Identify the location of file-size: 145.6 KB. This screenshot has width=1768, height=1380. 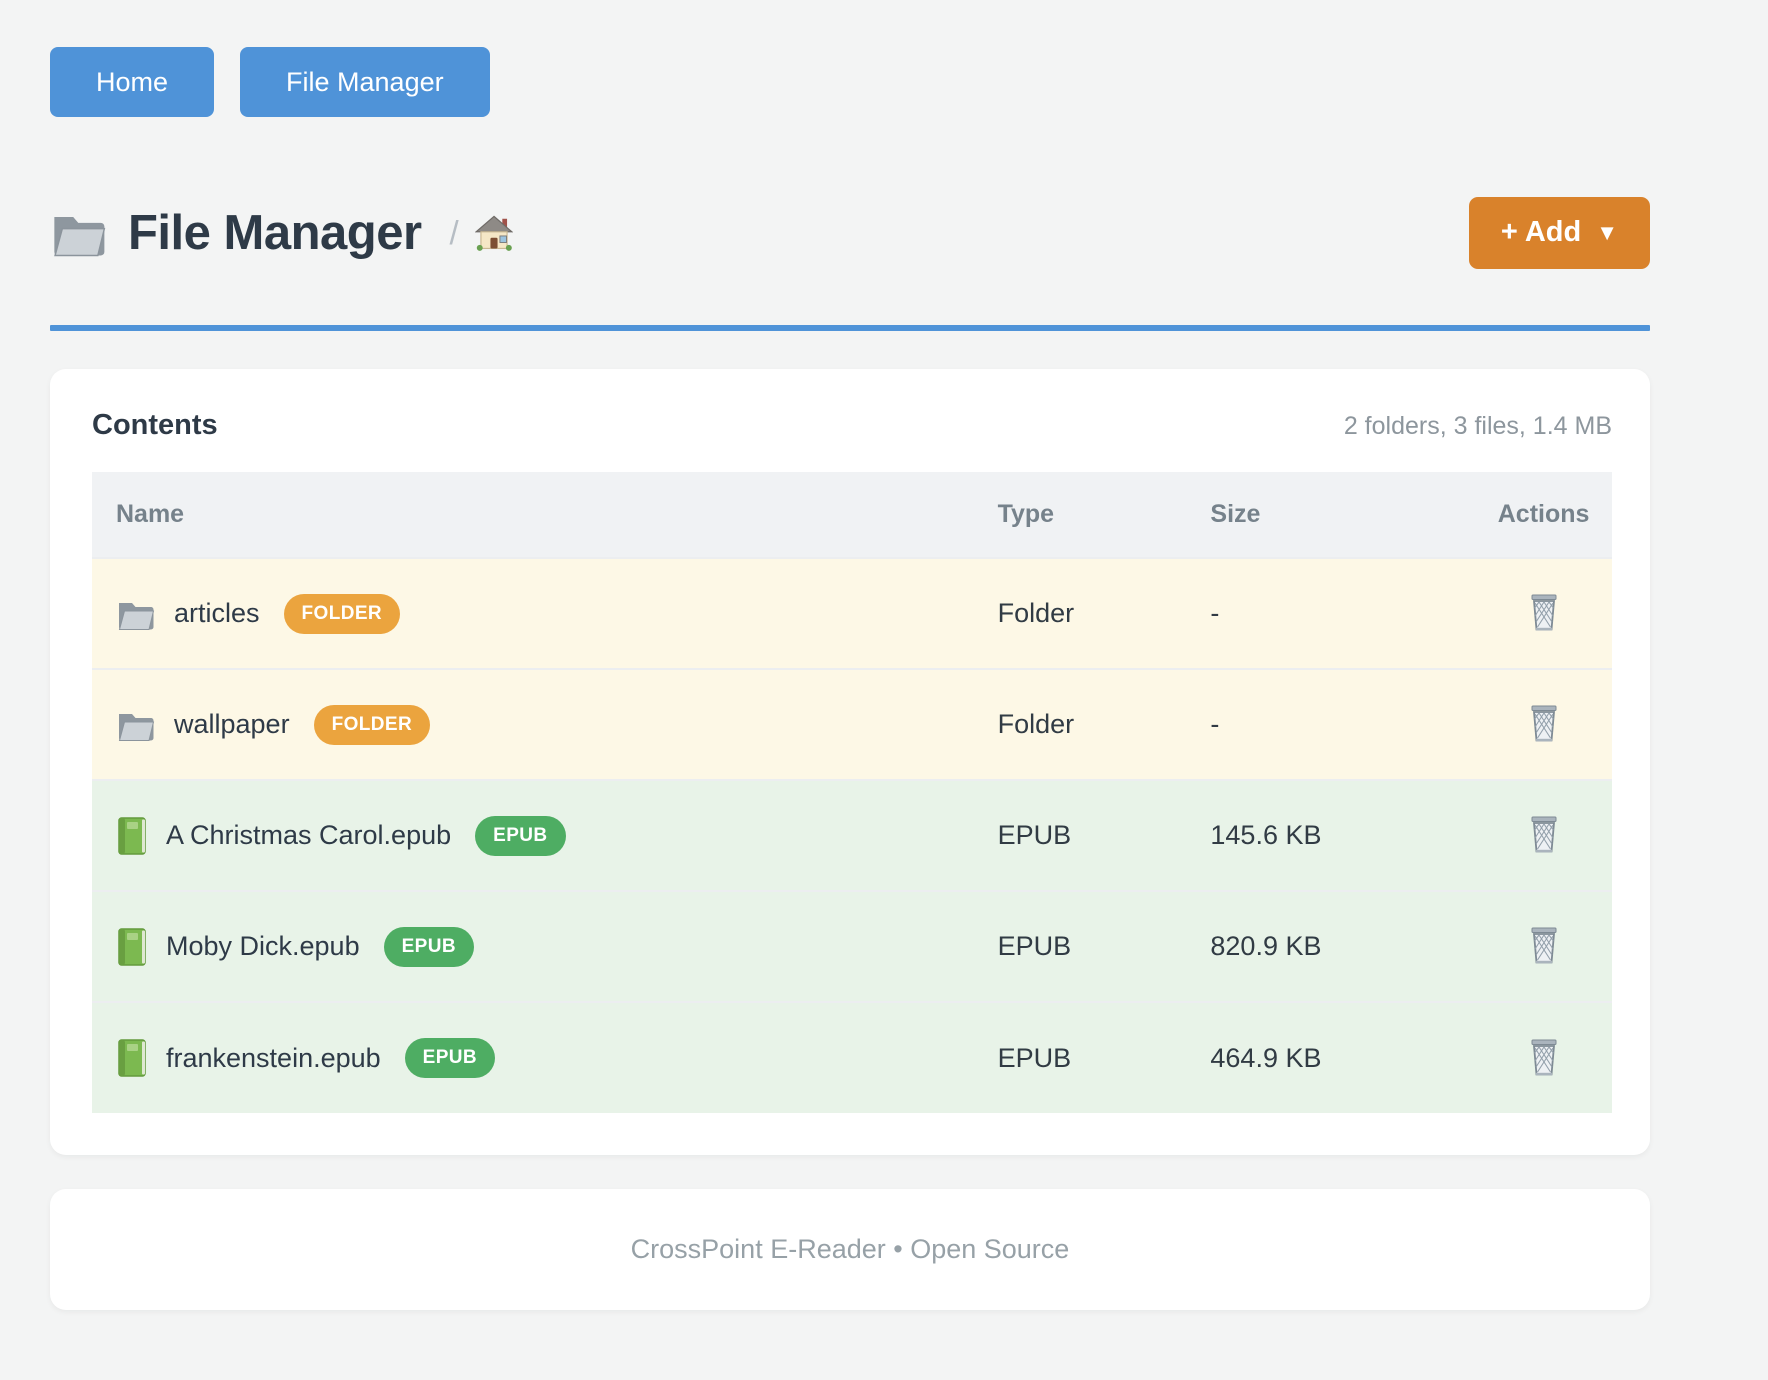
(1266, 835).